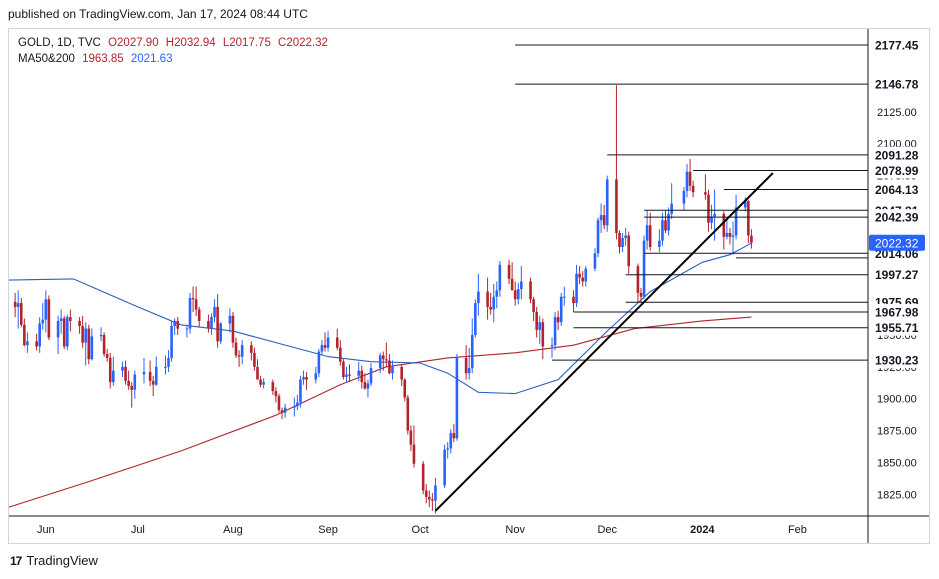 Image resolution: width=939 pixels, height=579 pixels. I want to click on legend-low: L2017.75, so click(246, 43).